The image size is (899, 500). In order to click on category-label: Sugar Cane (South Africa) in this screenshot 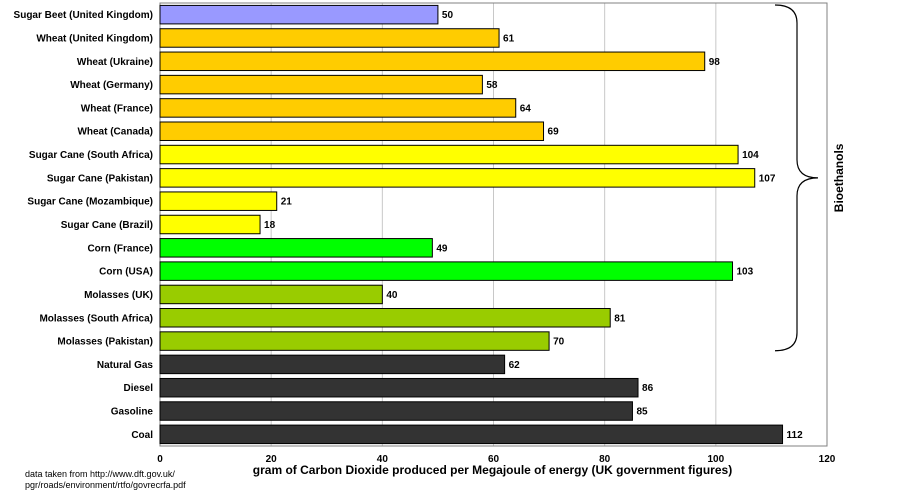, I will do `click(91, 155)`.